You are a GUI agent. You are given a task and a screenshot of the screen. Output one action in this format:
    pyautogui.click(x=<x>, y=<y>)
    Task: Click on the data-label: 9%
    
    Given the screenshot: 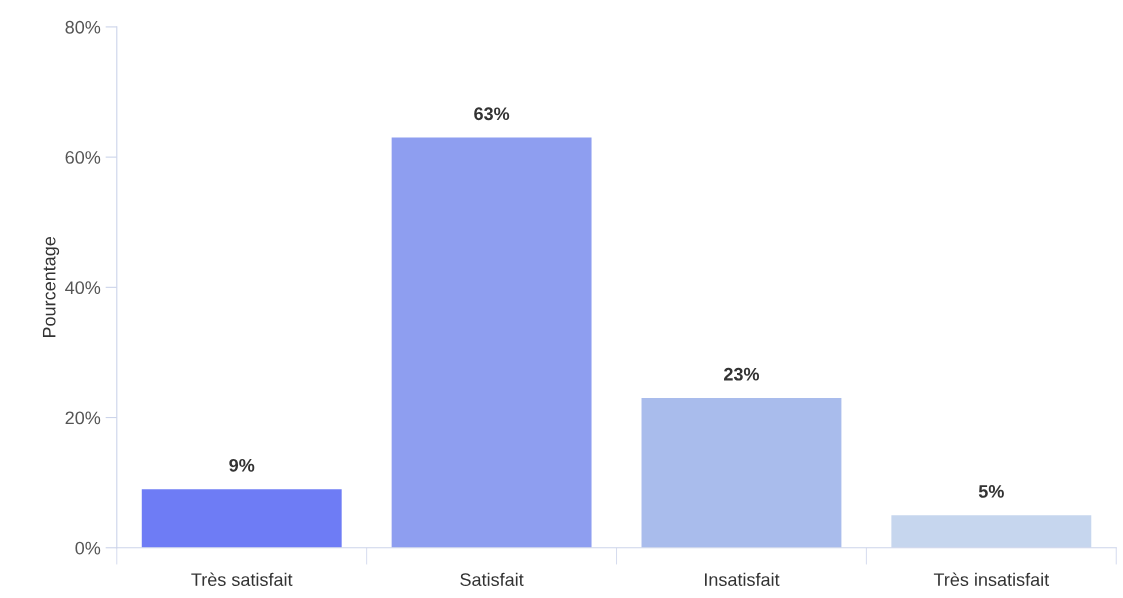 What is the action you would take?
    pyautogui.click(x=242, y=465)
    